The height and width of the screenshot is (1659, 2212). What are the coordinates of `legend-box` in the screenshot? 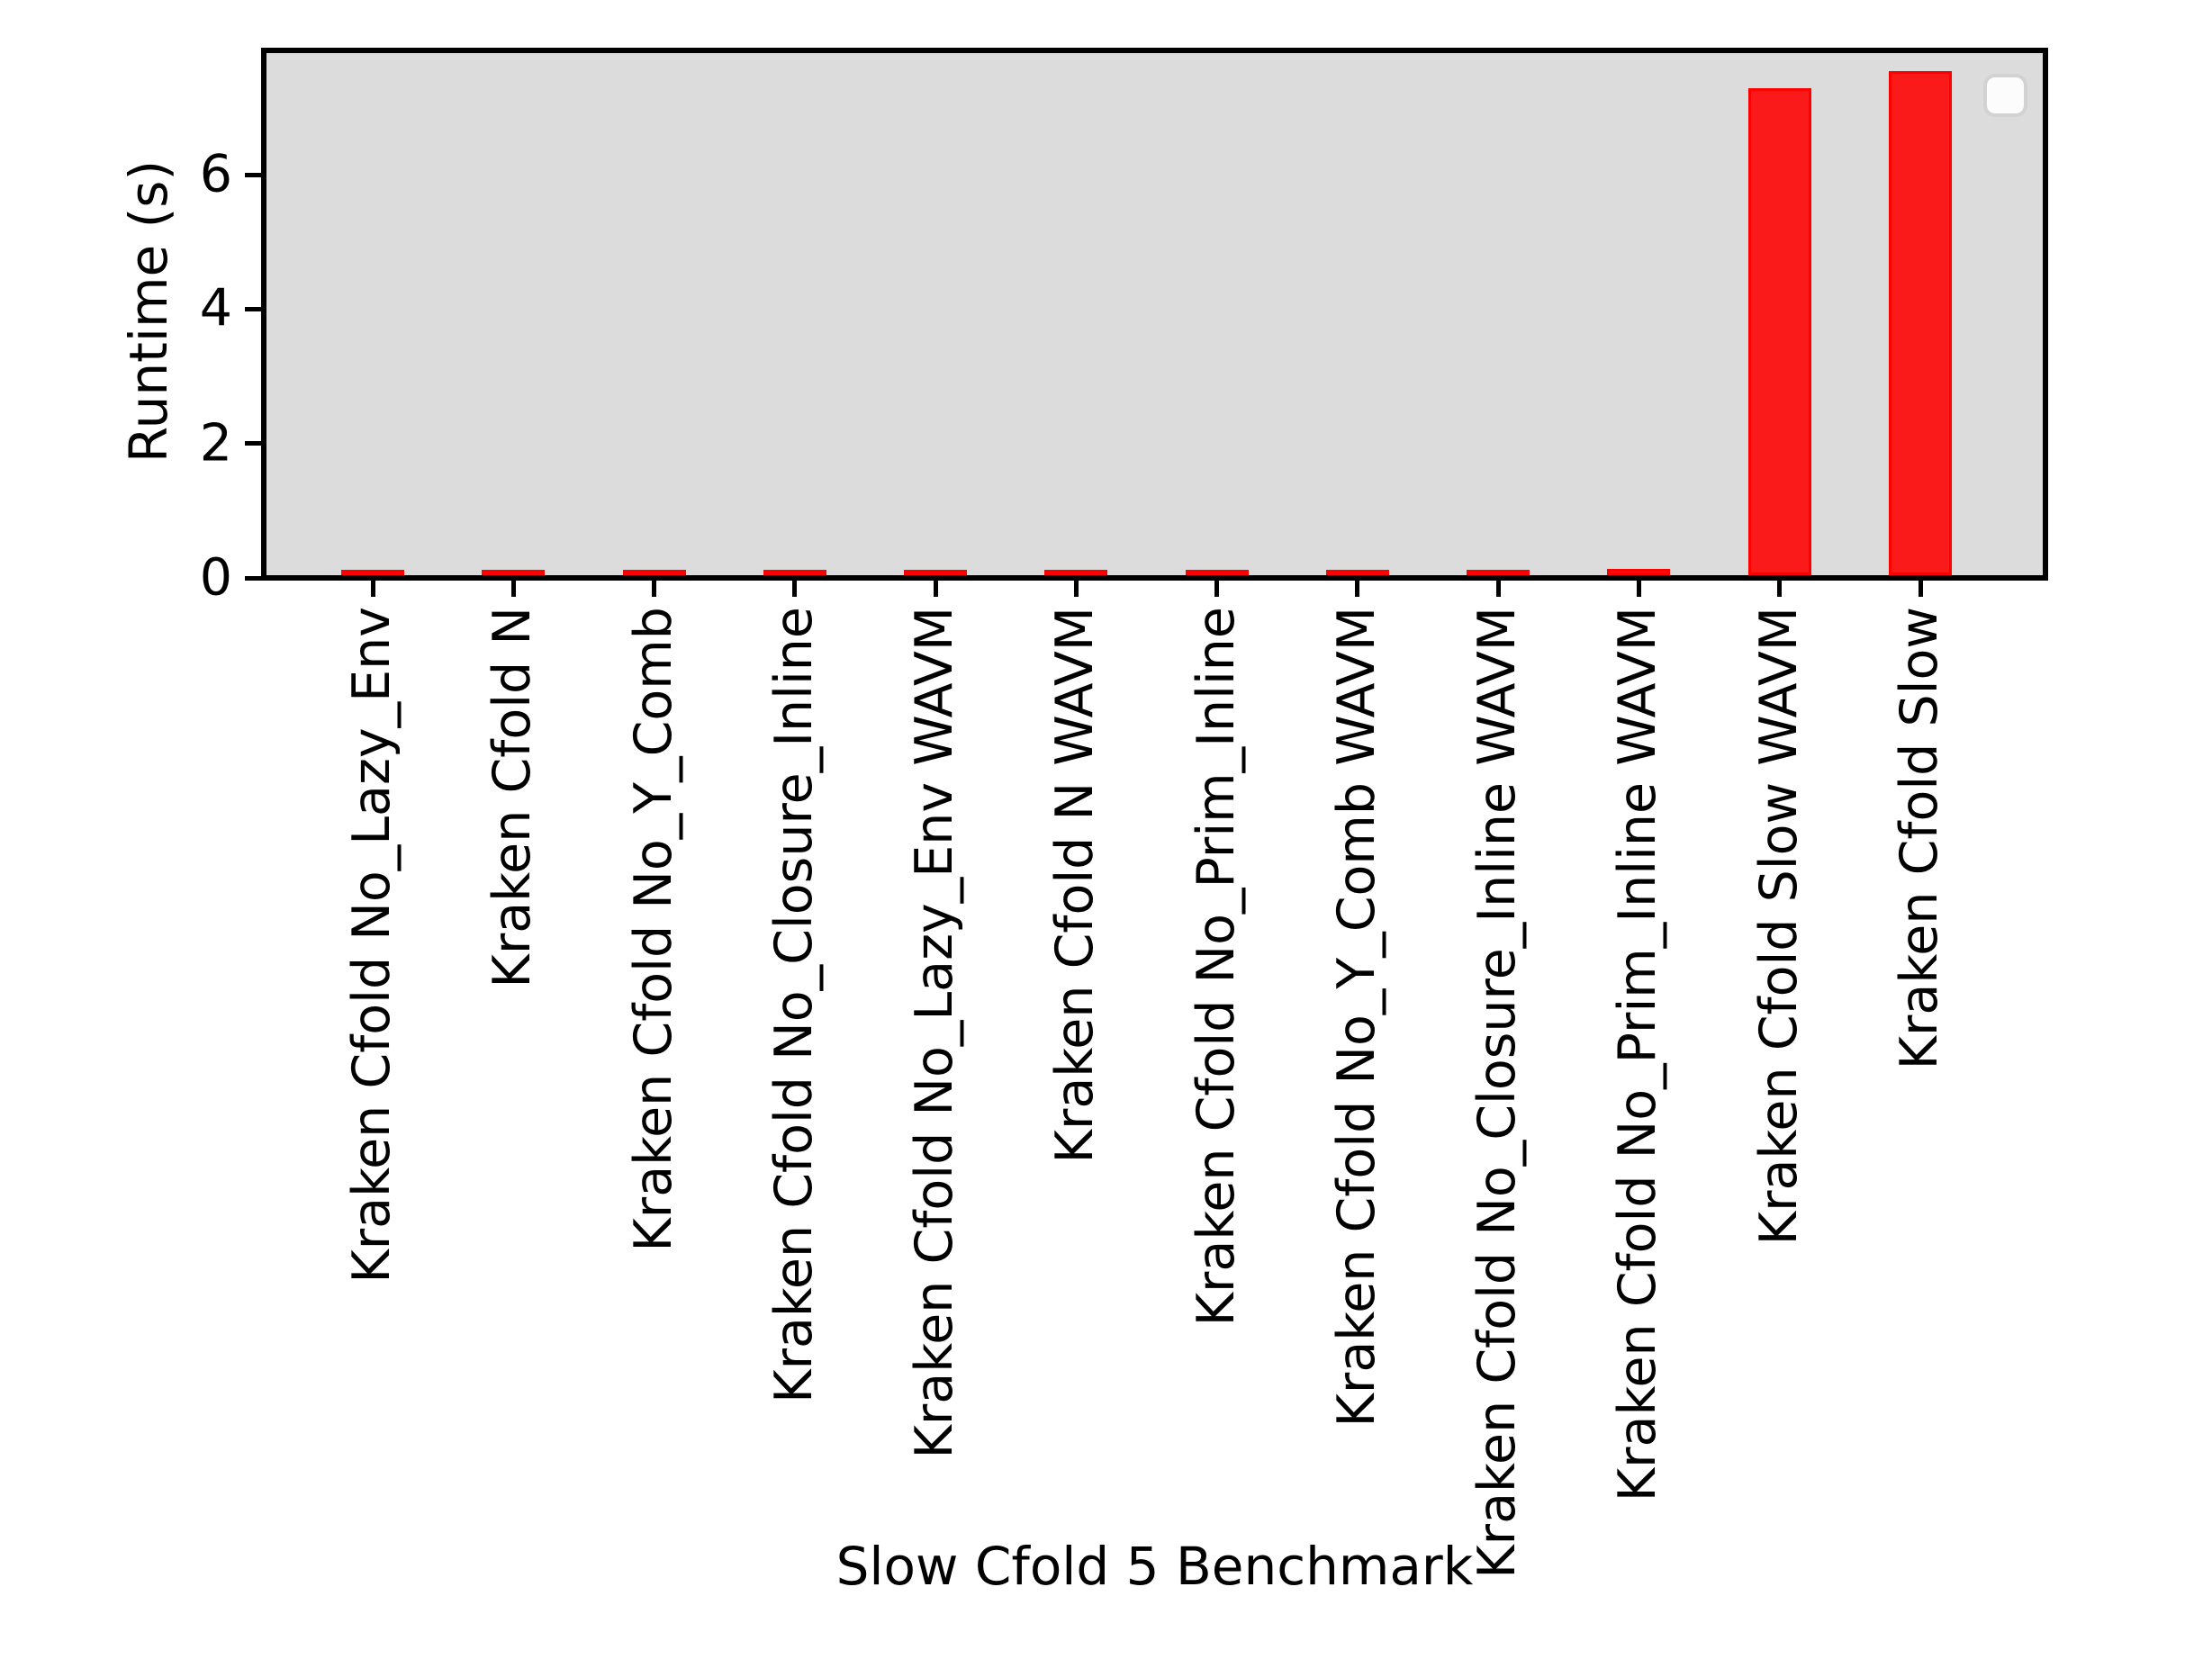 It's located at (2005, 95).